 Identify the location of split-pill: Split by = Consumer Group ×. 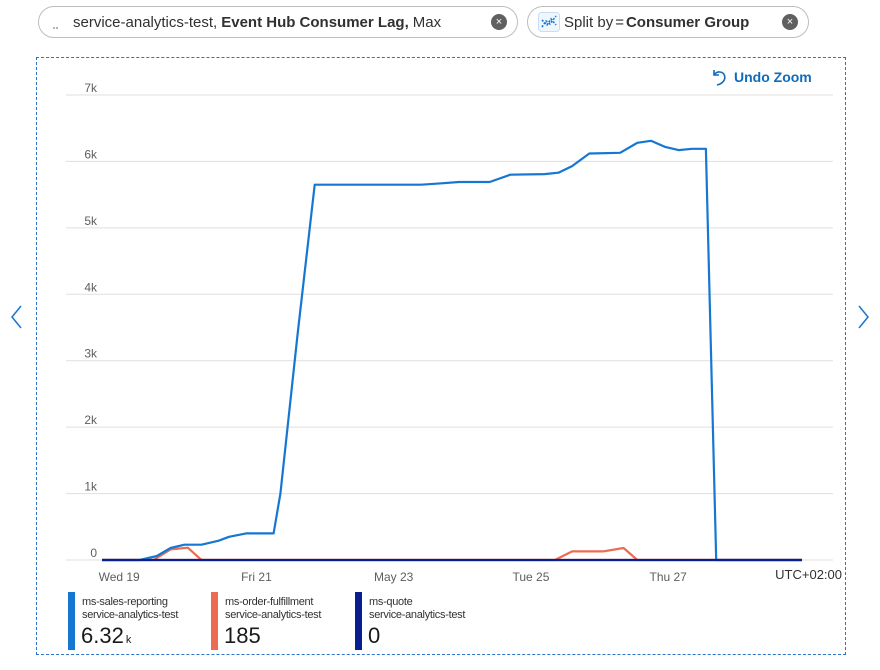
(668, 22).